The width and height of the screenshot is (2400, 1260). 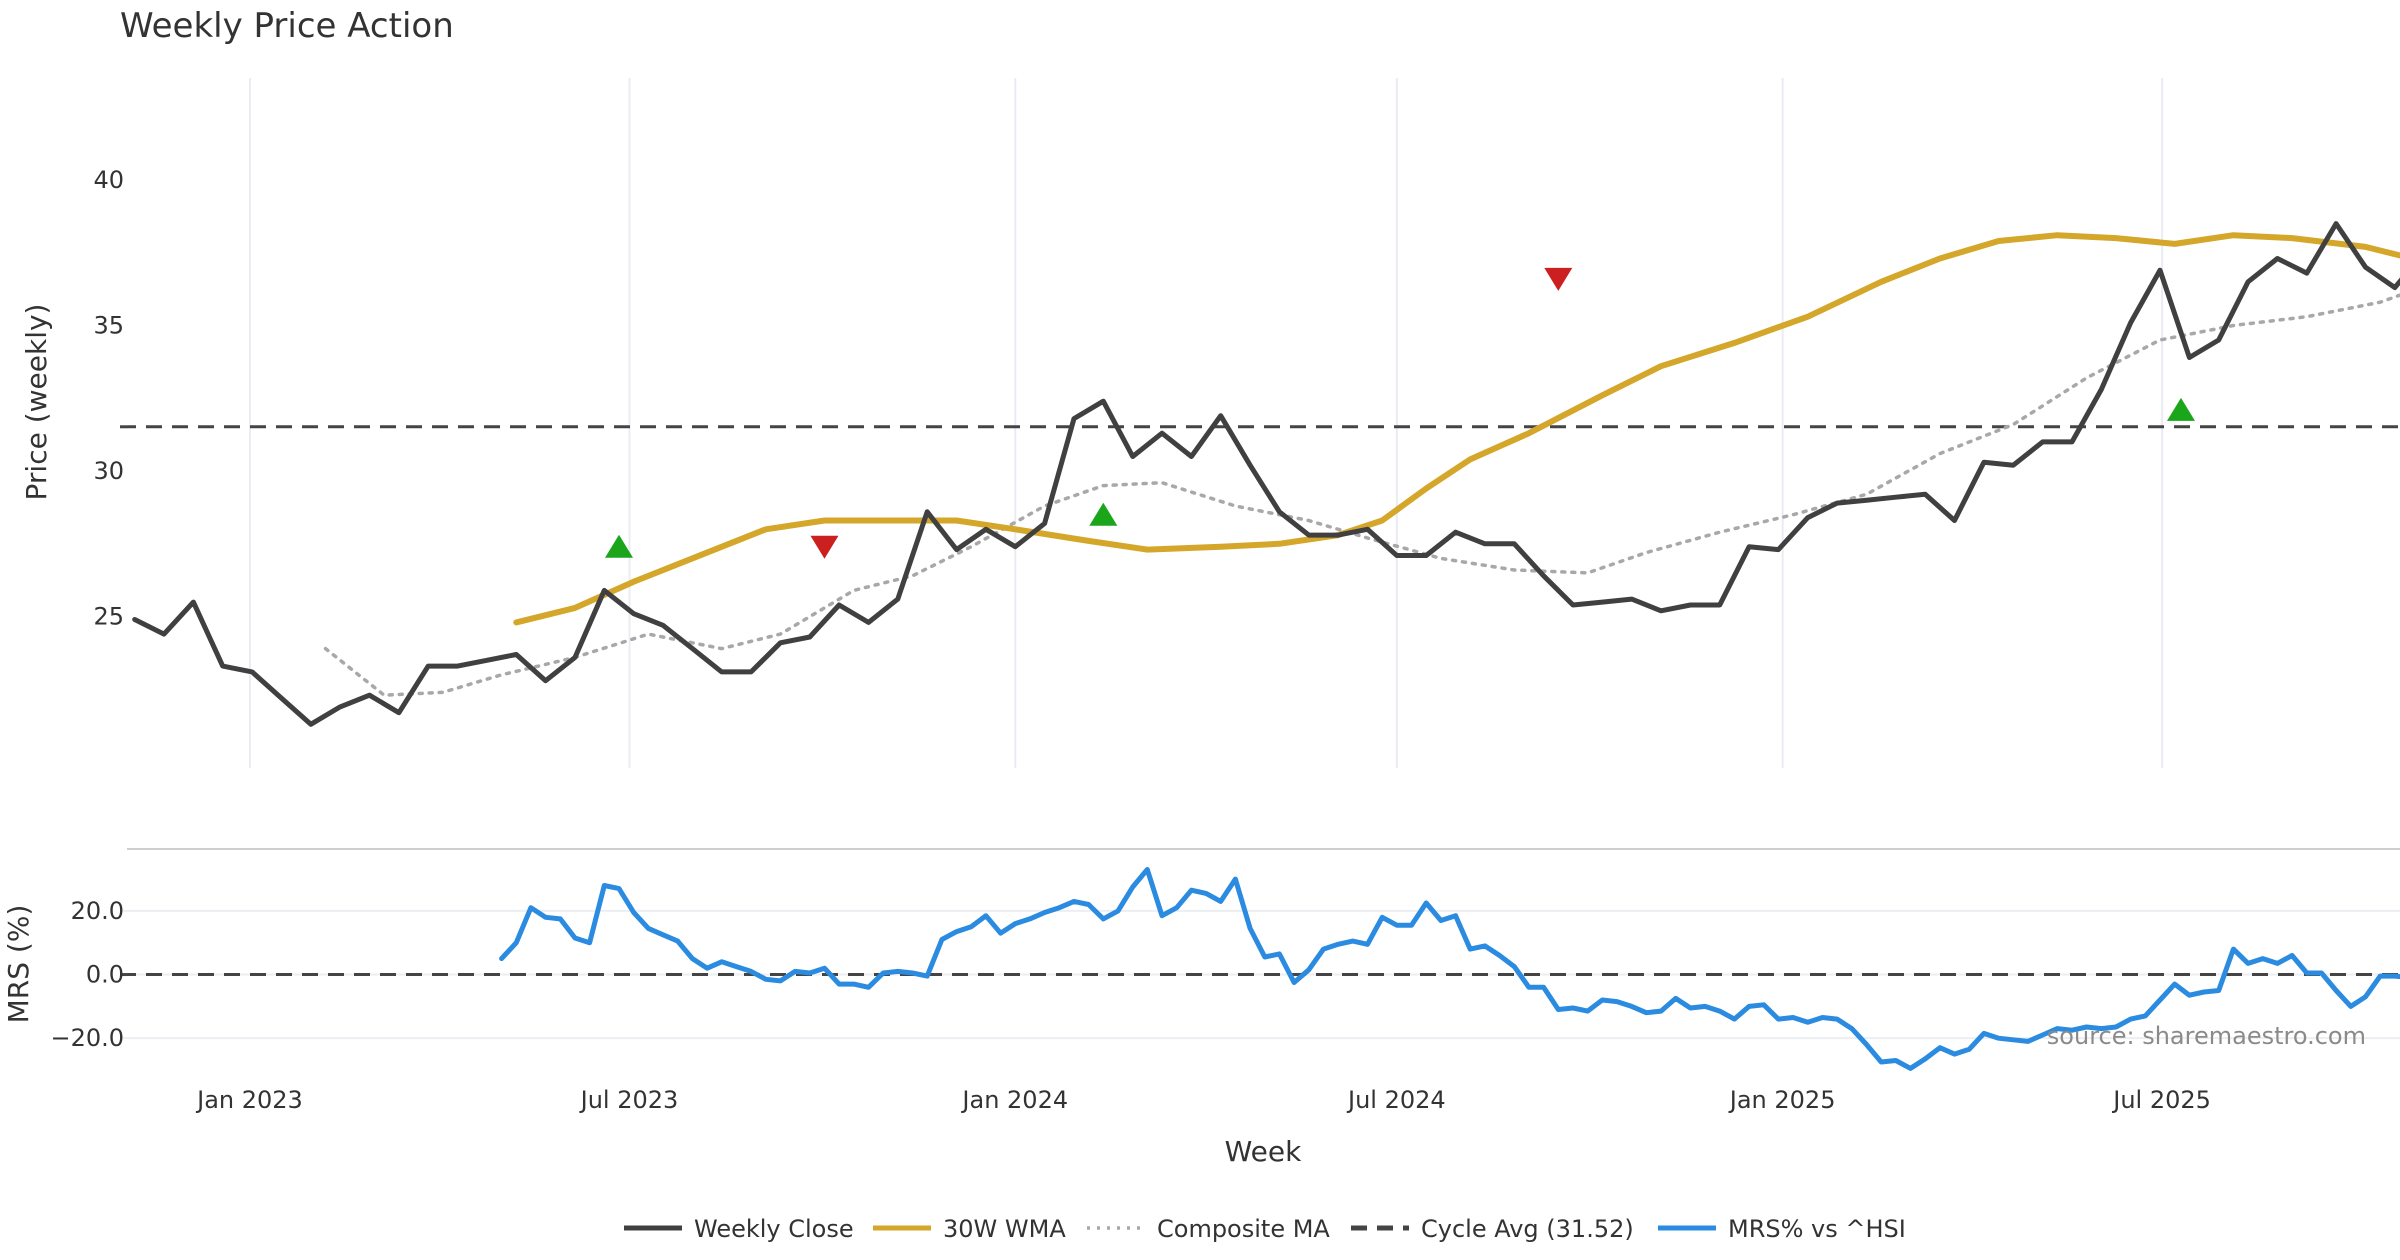 I want to click on mrs-y-tick-label: 0.0, so click(x=105, y=975).